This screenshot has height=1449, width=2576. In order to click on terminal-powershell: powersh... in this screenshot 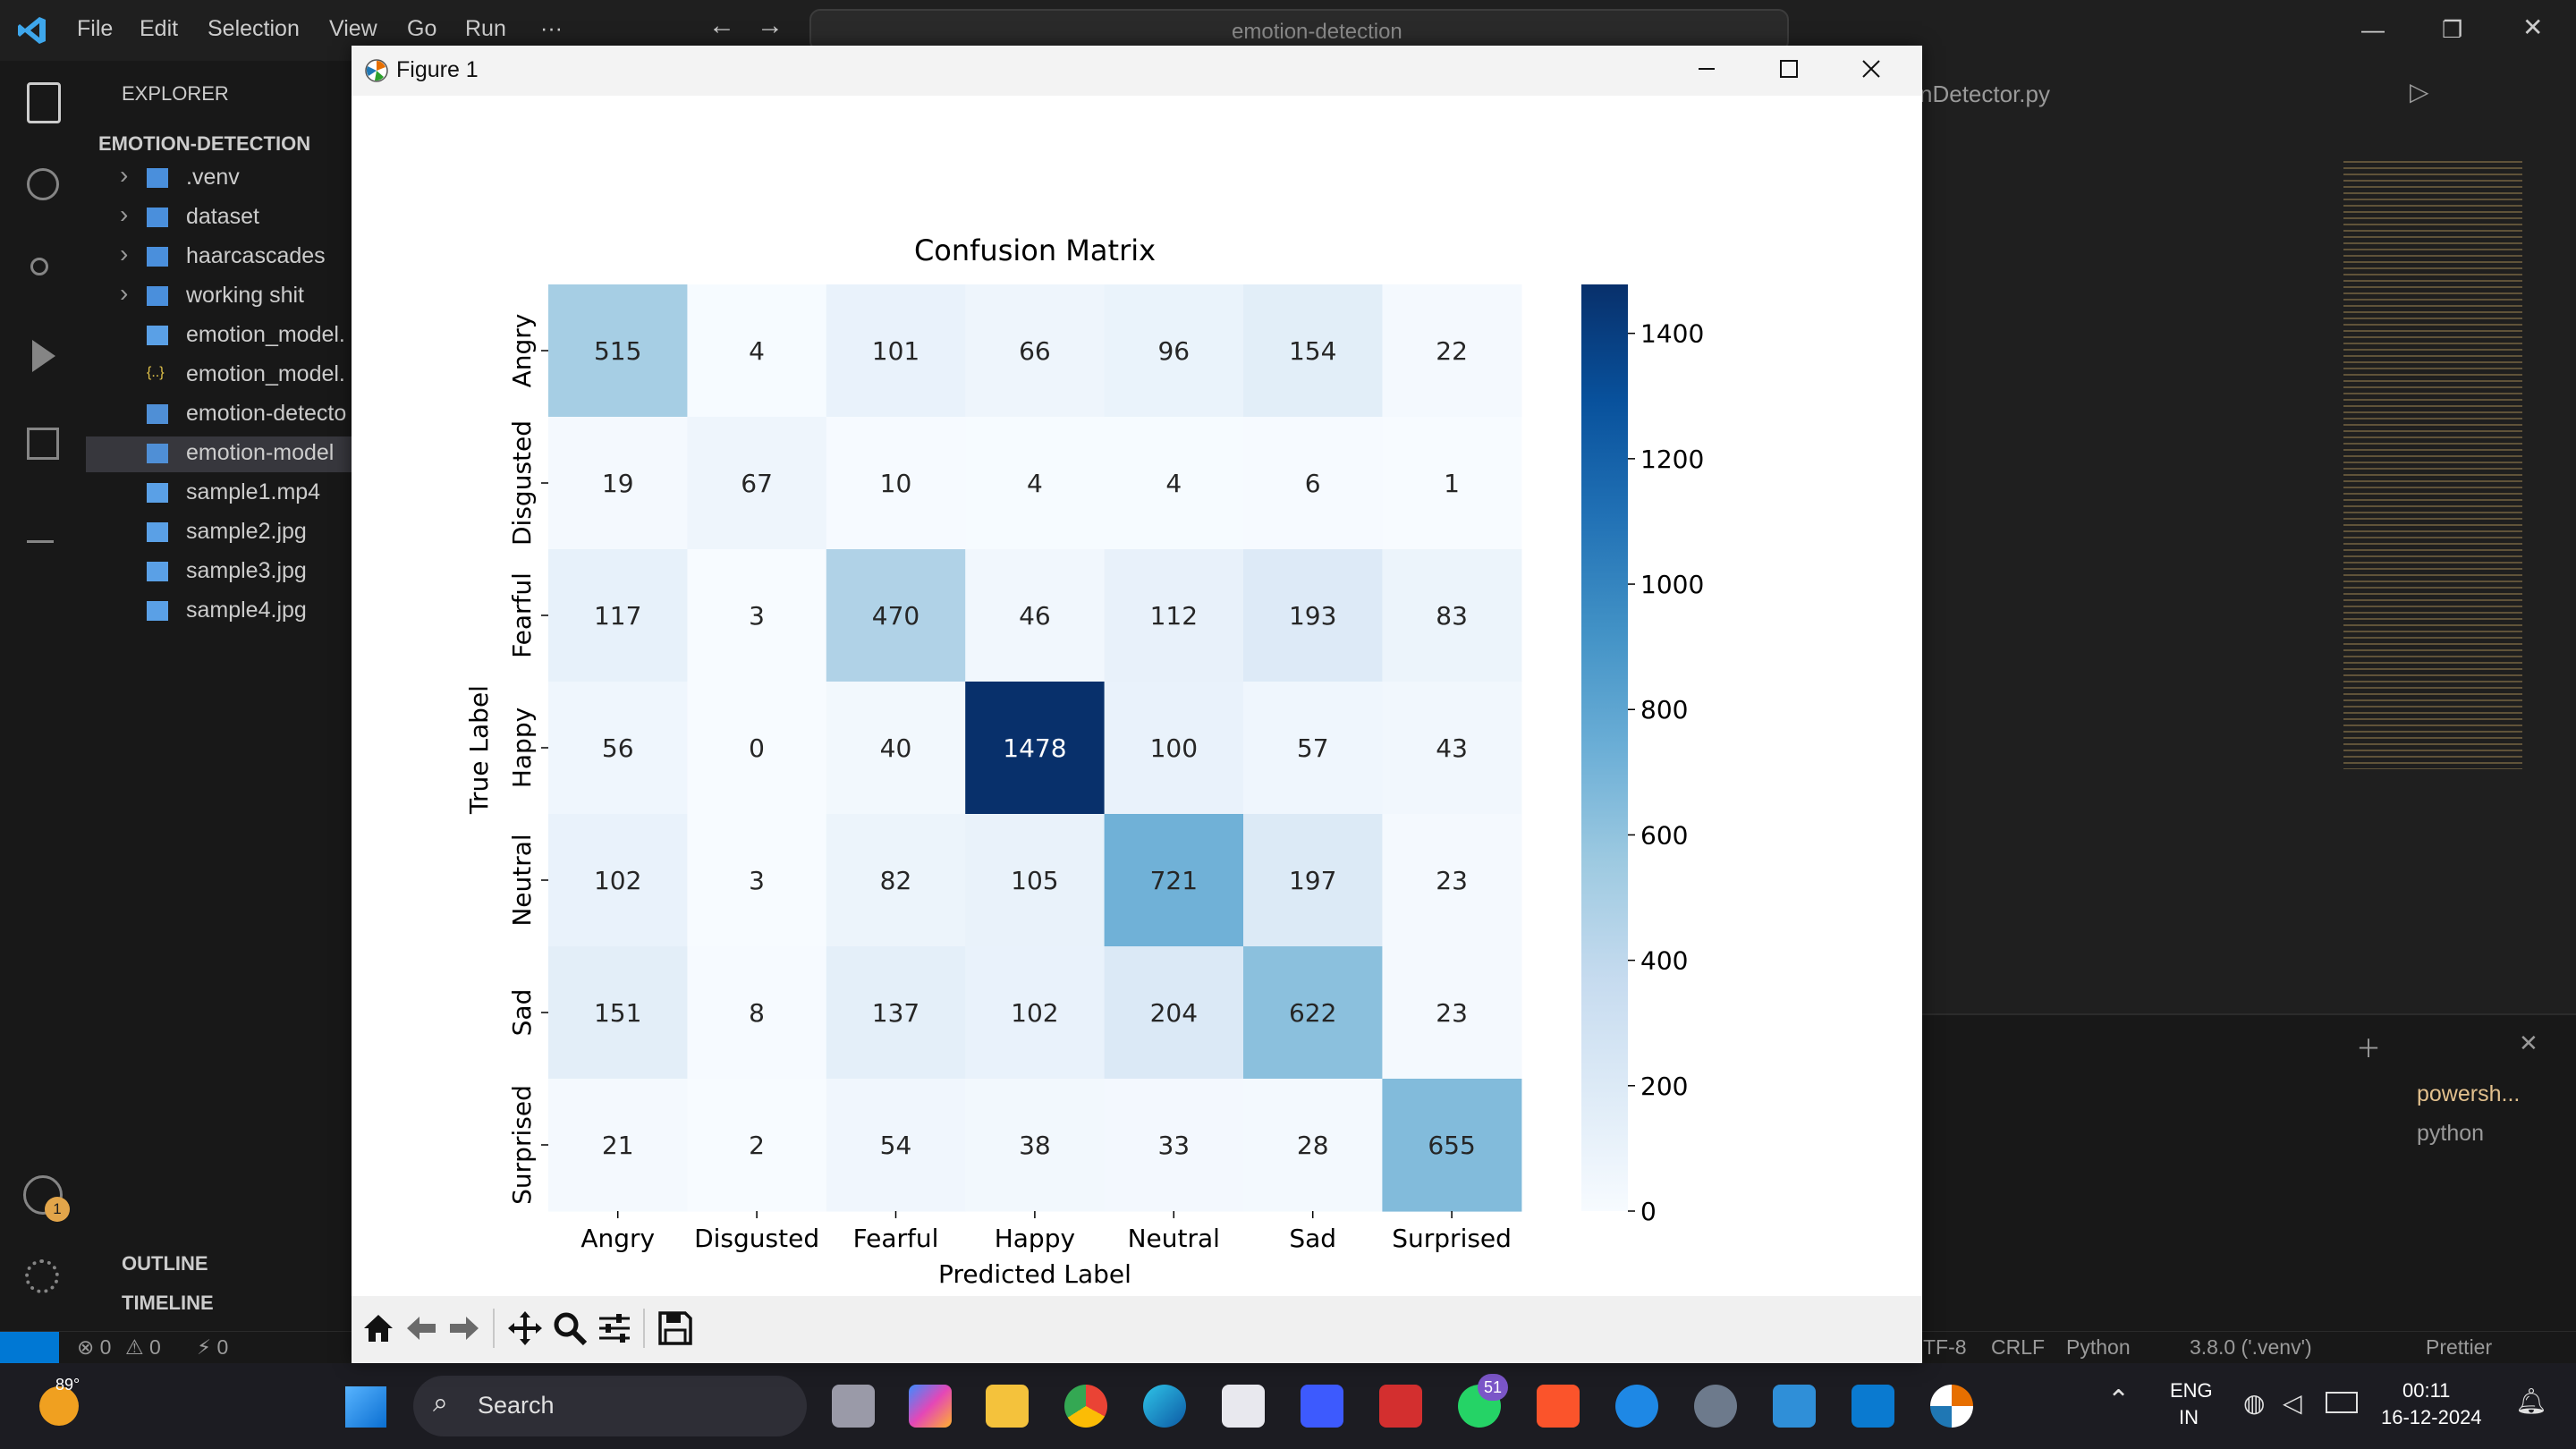, I will do `click(2469, 1093)`.